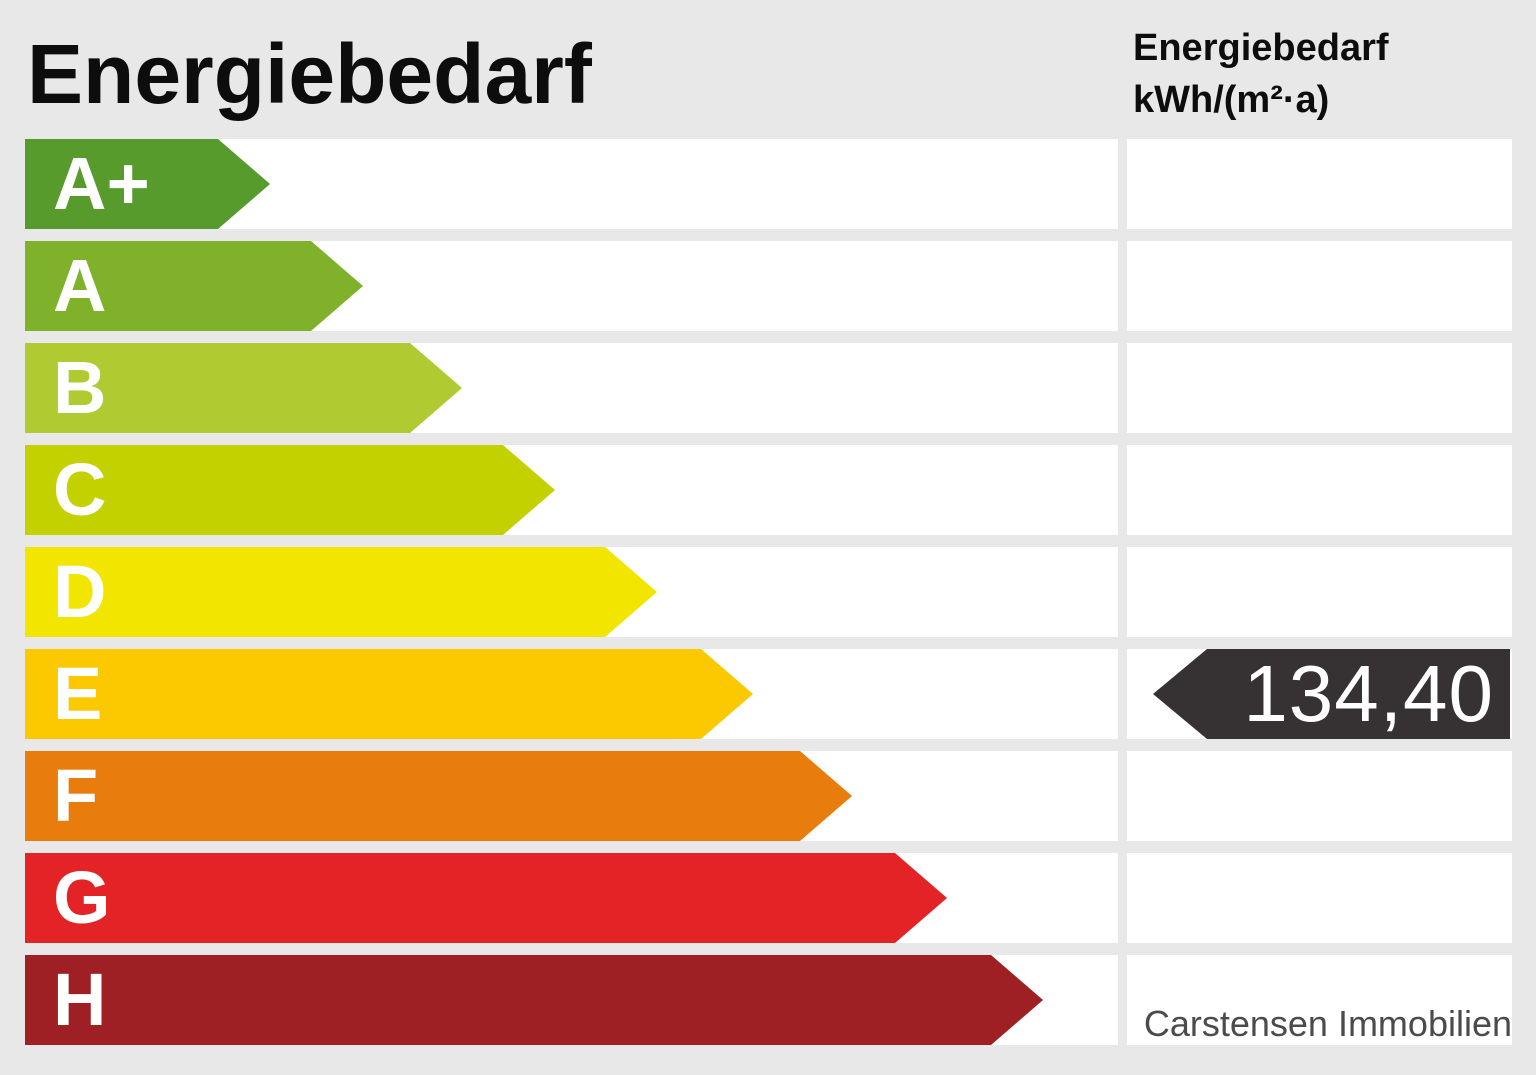 This screenshot has height=1075, width=1536. I want to click on scale-row-track: F, so click(571, 796).